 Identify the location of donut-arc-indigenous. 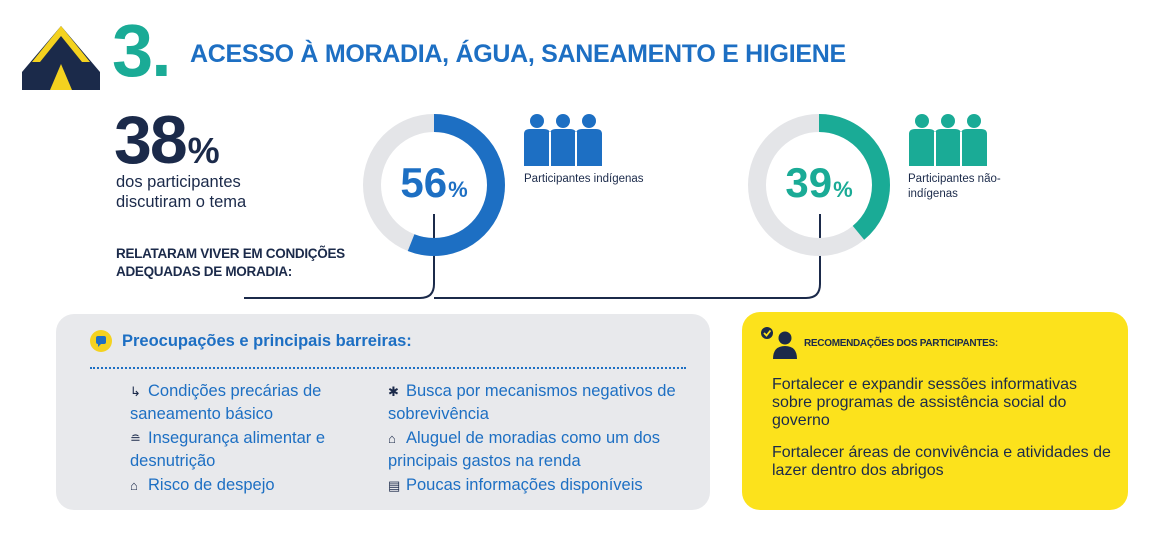
(434, 185).